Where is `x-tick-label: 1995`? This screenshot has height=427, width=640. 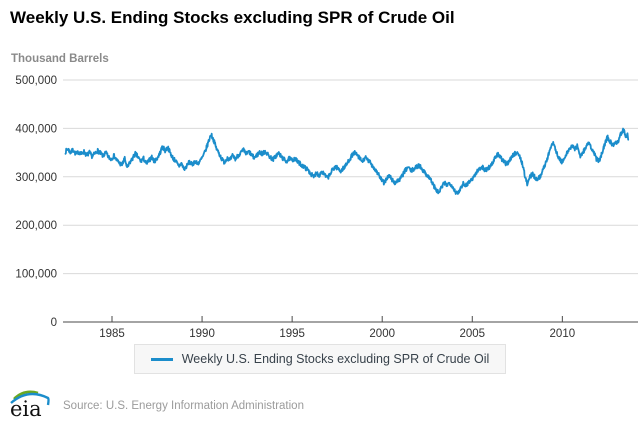
x-tick-label: 1995 is located at coordinates (292, 334).